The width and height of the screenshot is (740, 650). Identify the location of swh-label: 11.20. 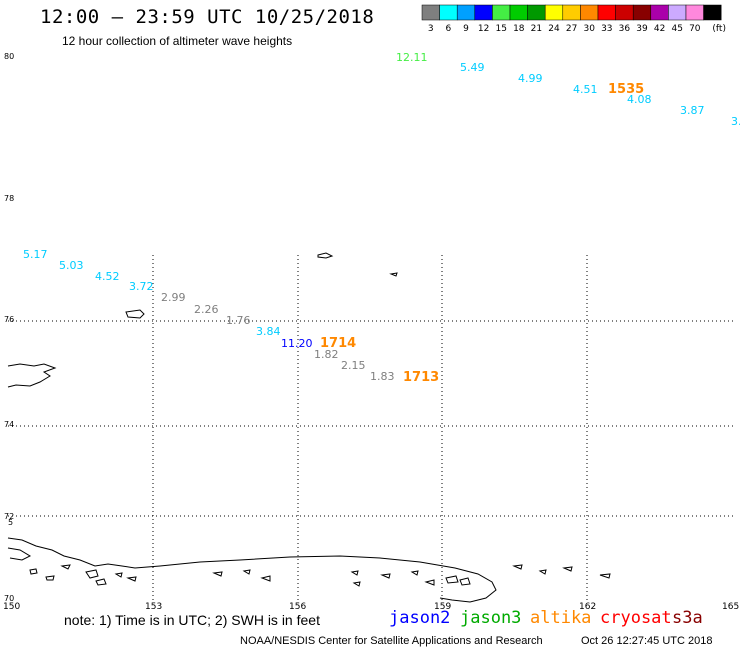
(297, 343).